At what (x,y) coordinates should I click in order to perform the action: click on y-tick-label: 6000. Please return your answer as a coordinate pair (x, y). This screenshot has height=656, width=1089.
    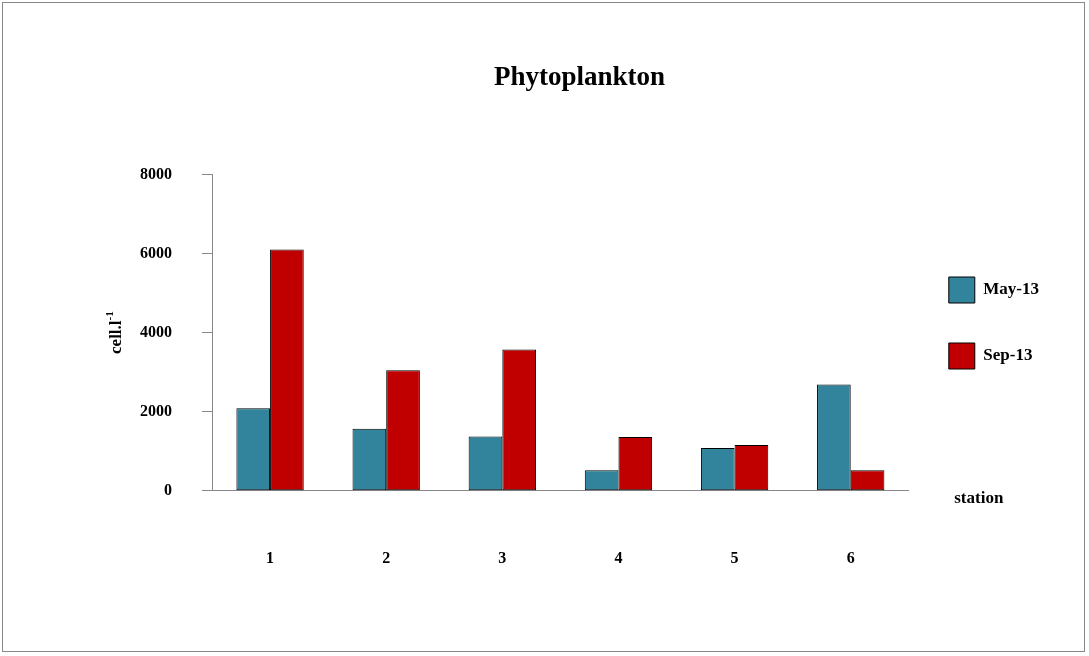
    Looking at the image, I should click on (156, 252).